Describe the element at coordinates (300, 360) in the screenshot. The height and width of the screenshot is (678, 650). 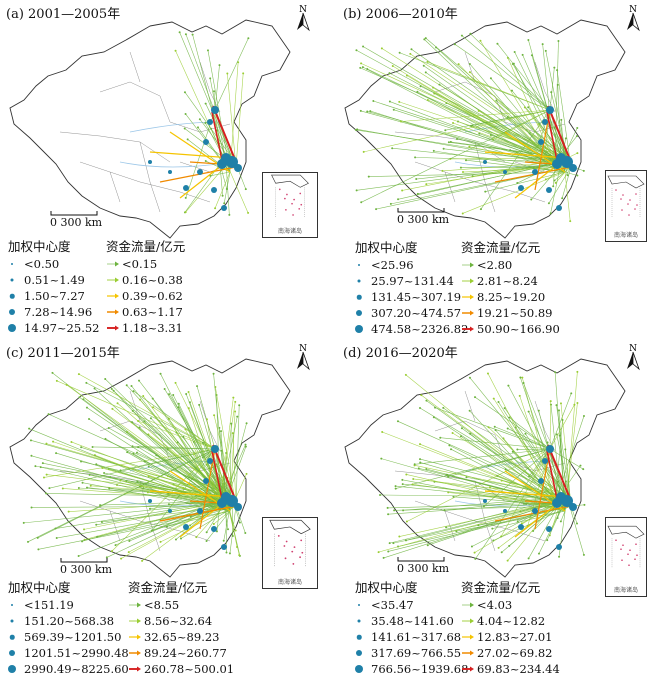
I see `north-arrow-left` at that location.